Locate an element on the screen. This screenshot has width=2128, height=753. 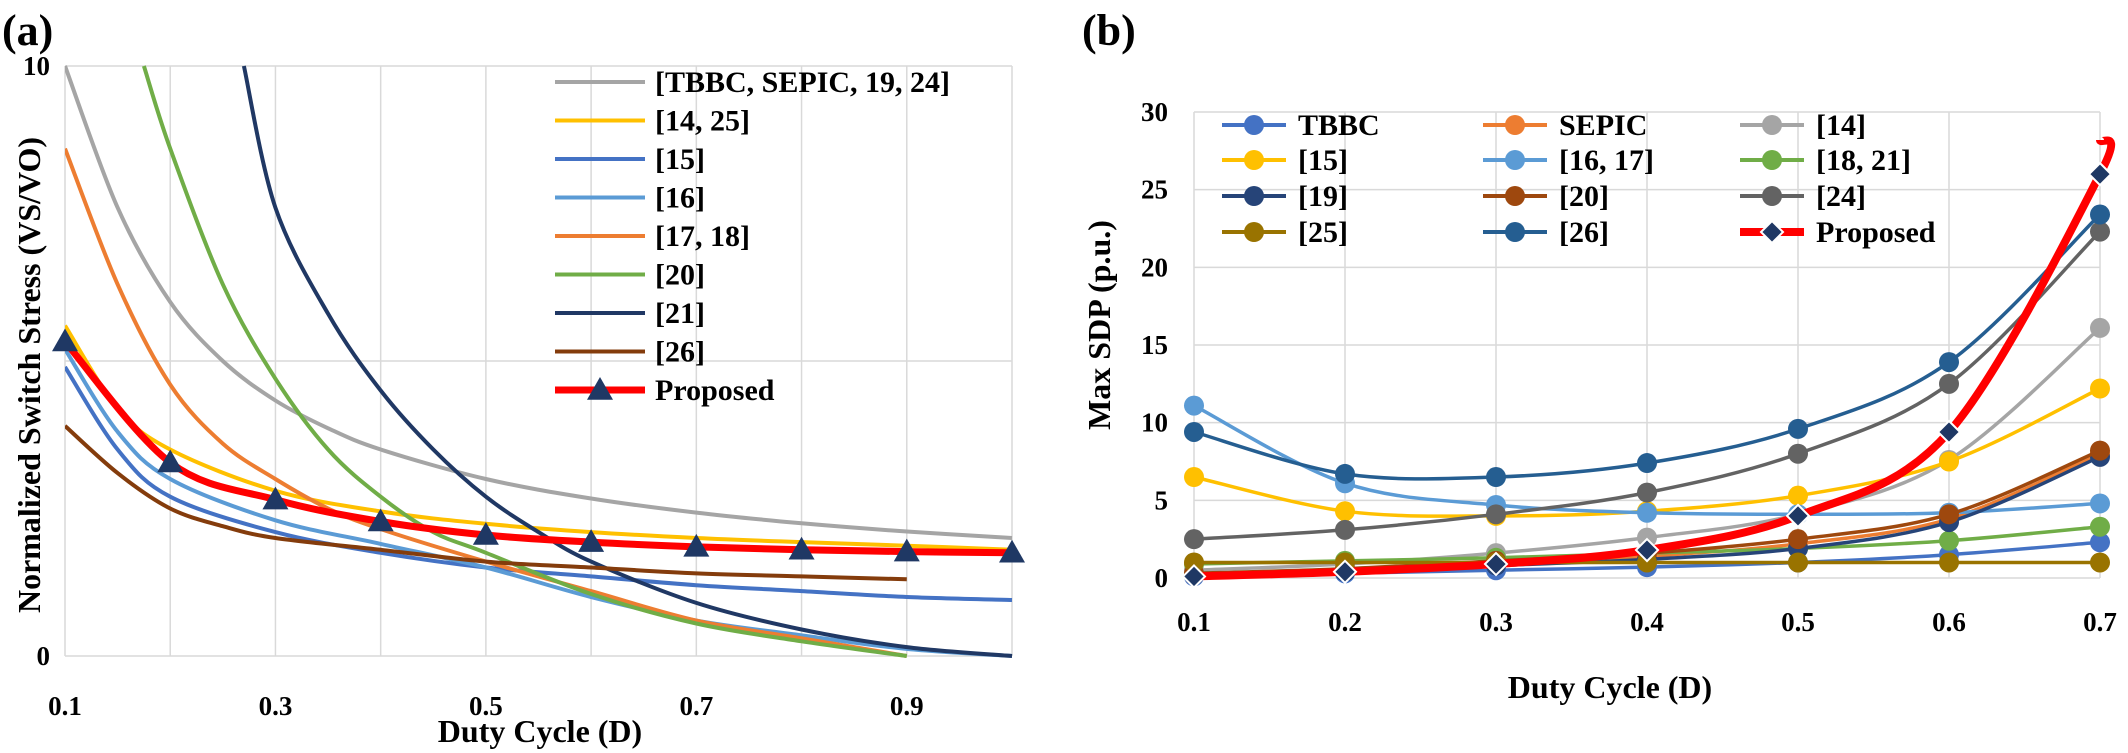
x-tick-label-a: 0.1 is located at coordinates (65, 706).